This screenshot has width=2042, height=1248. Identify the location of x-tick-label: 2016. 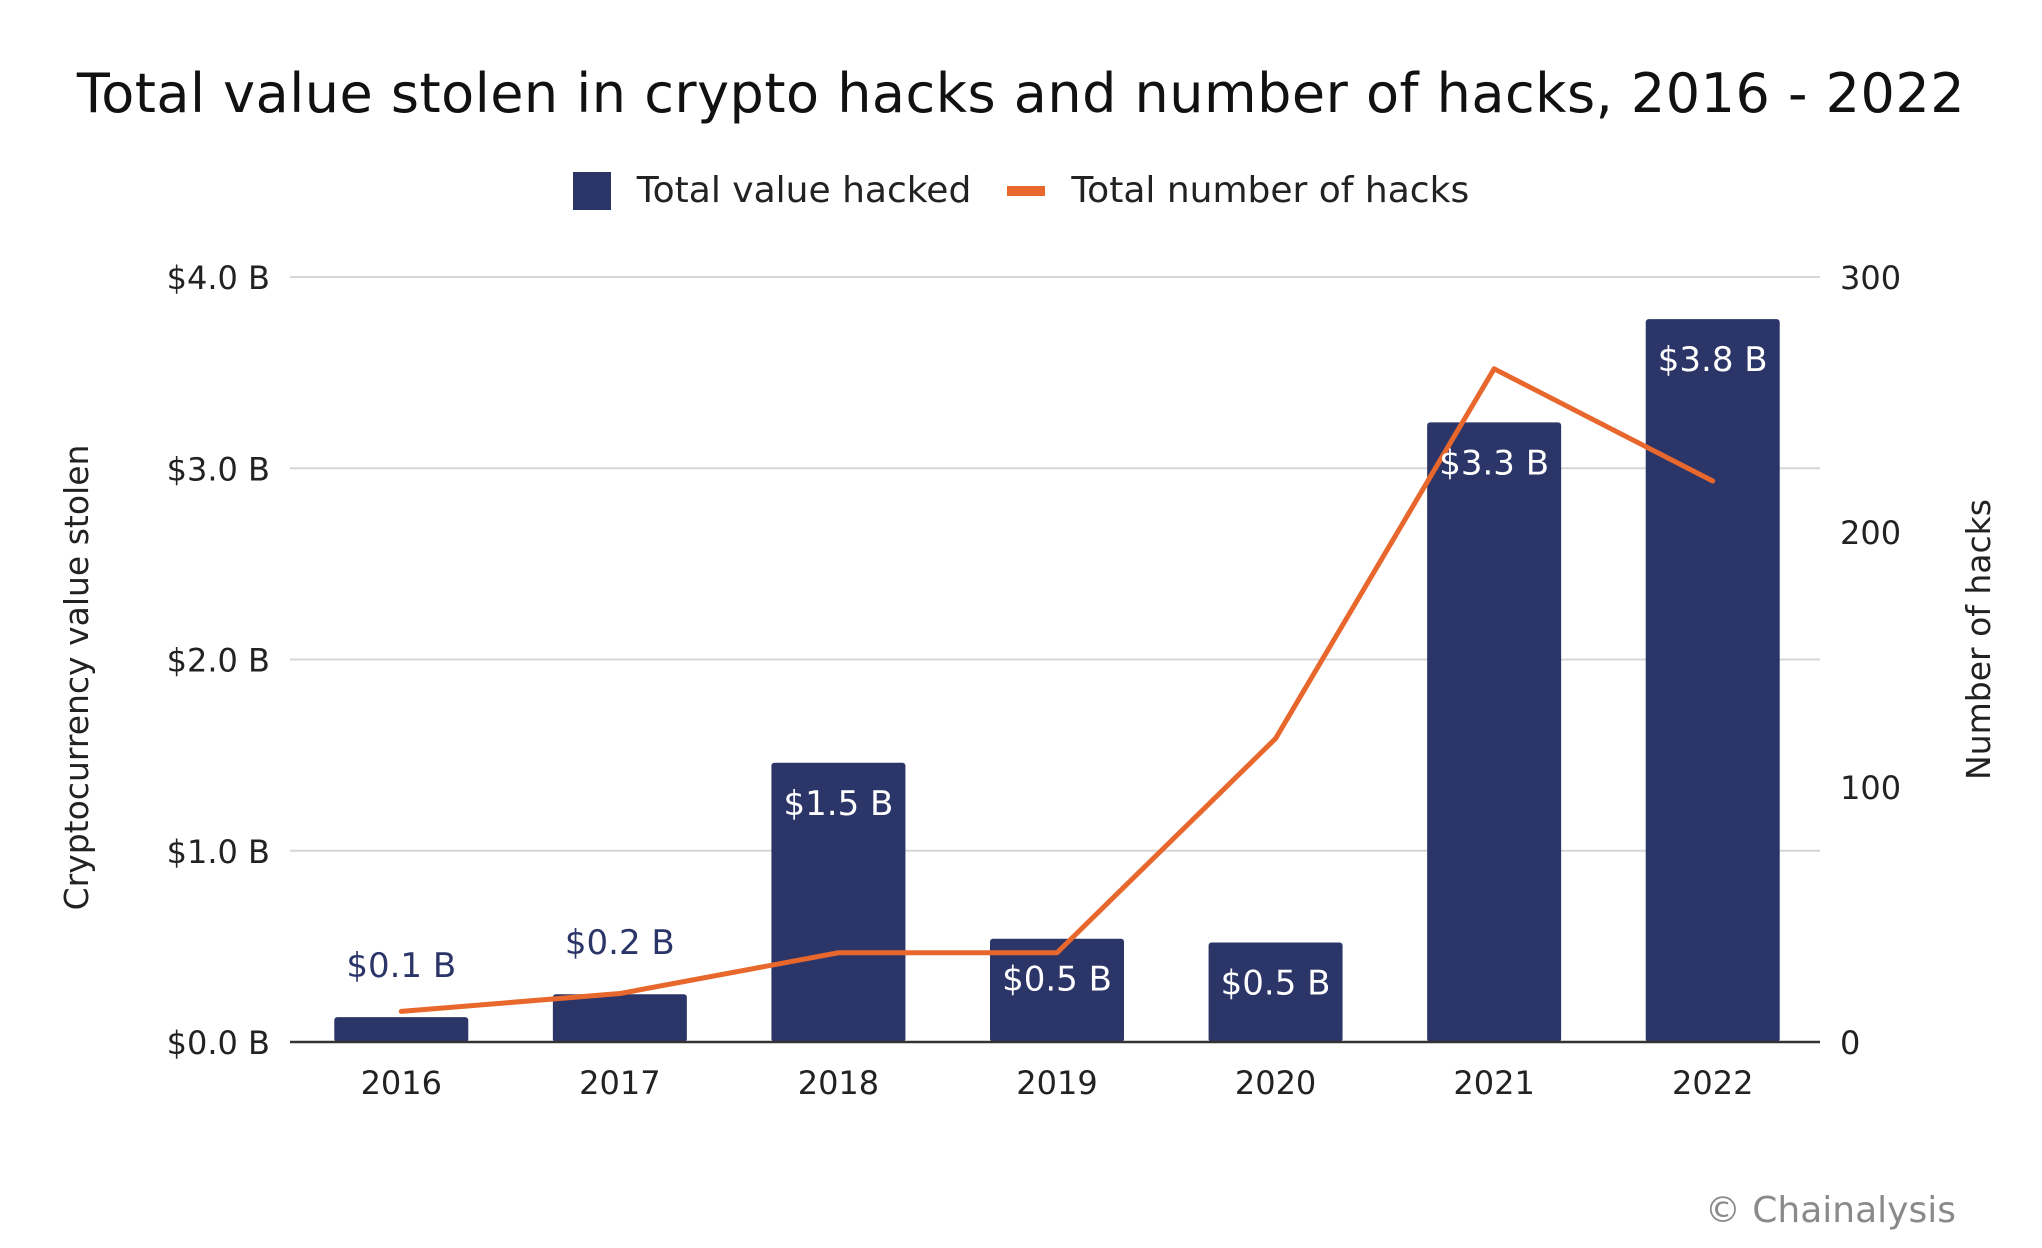
(401, 1083).